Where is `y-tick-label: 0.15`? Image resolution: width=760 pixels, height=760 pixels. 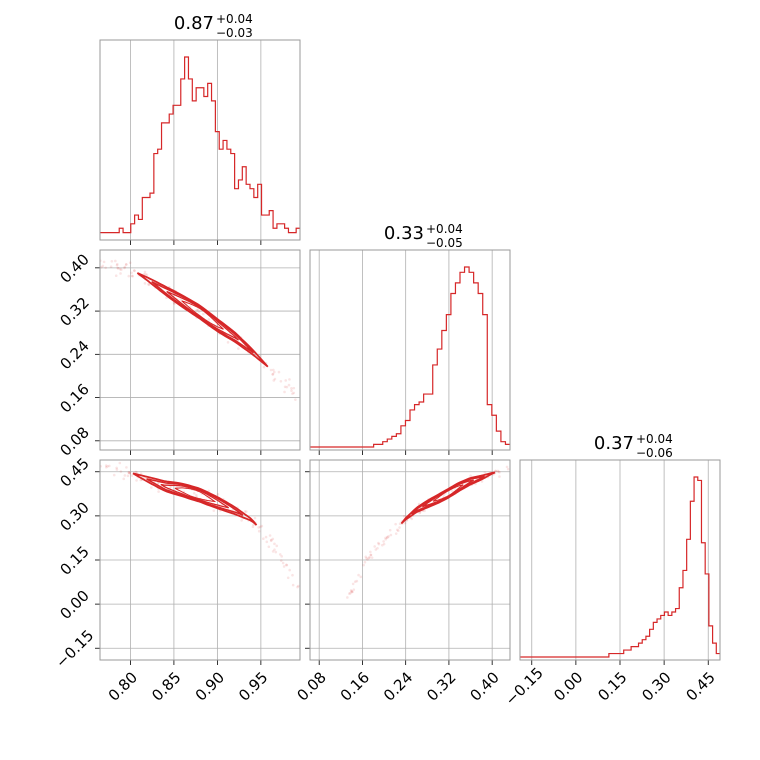
y-tick-label: 0.15 is located at coordinates (75, 561).